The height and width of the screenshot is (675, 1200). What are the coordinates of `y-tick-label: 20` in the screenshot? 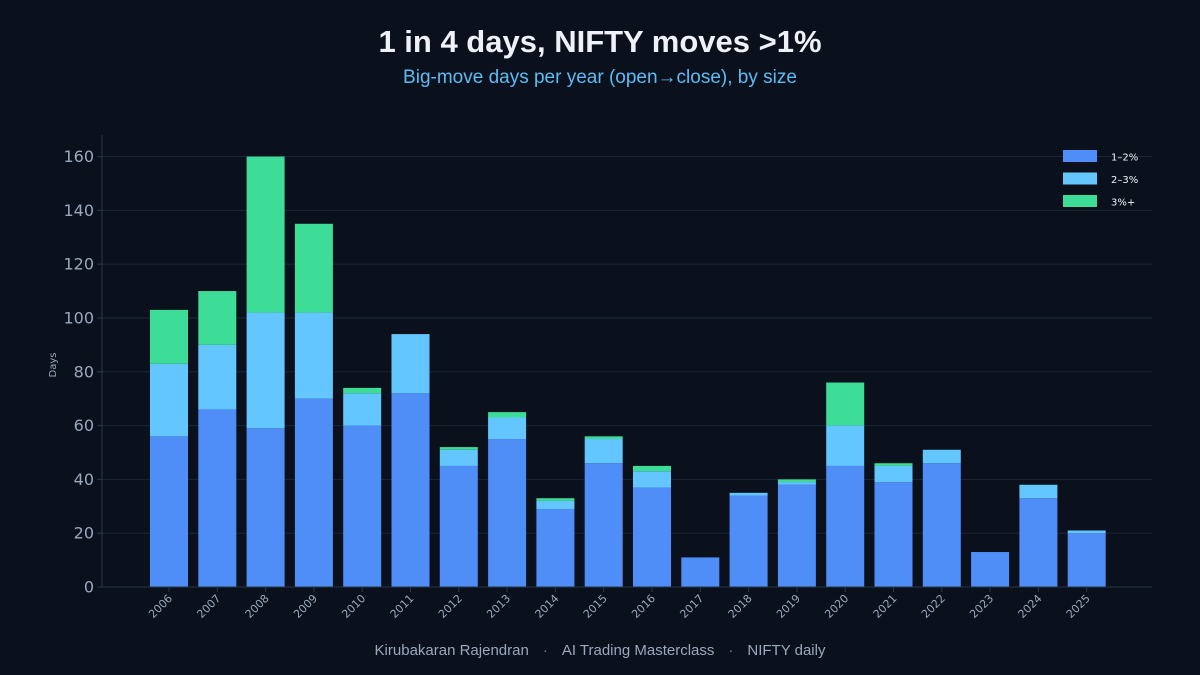 It's located at (84, 533).